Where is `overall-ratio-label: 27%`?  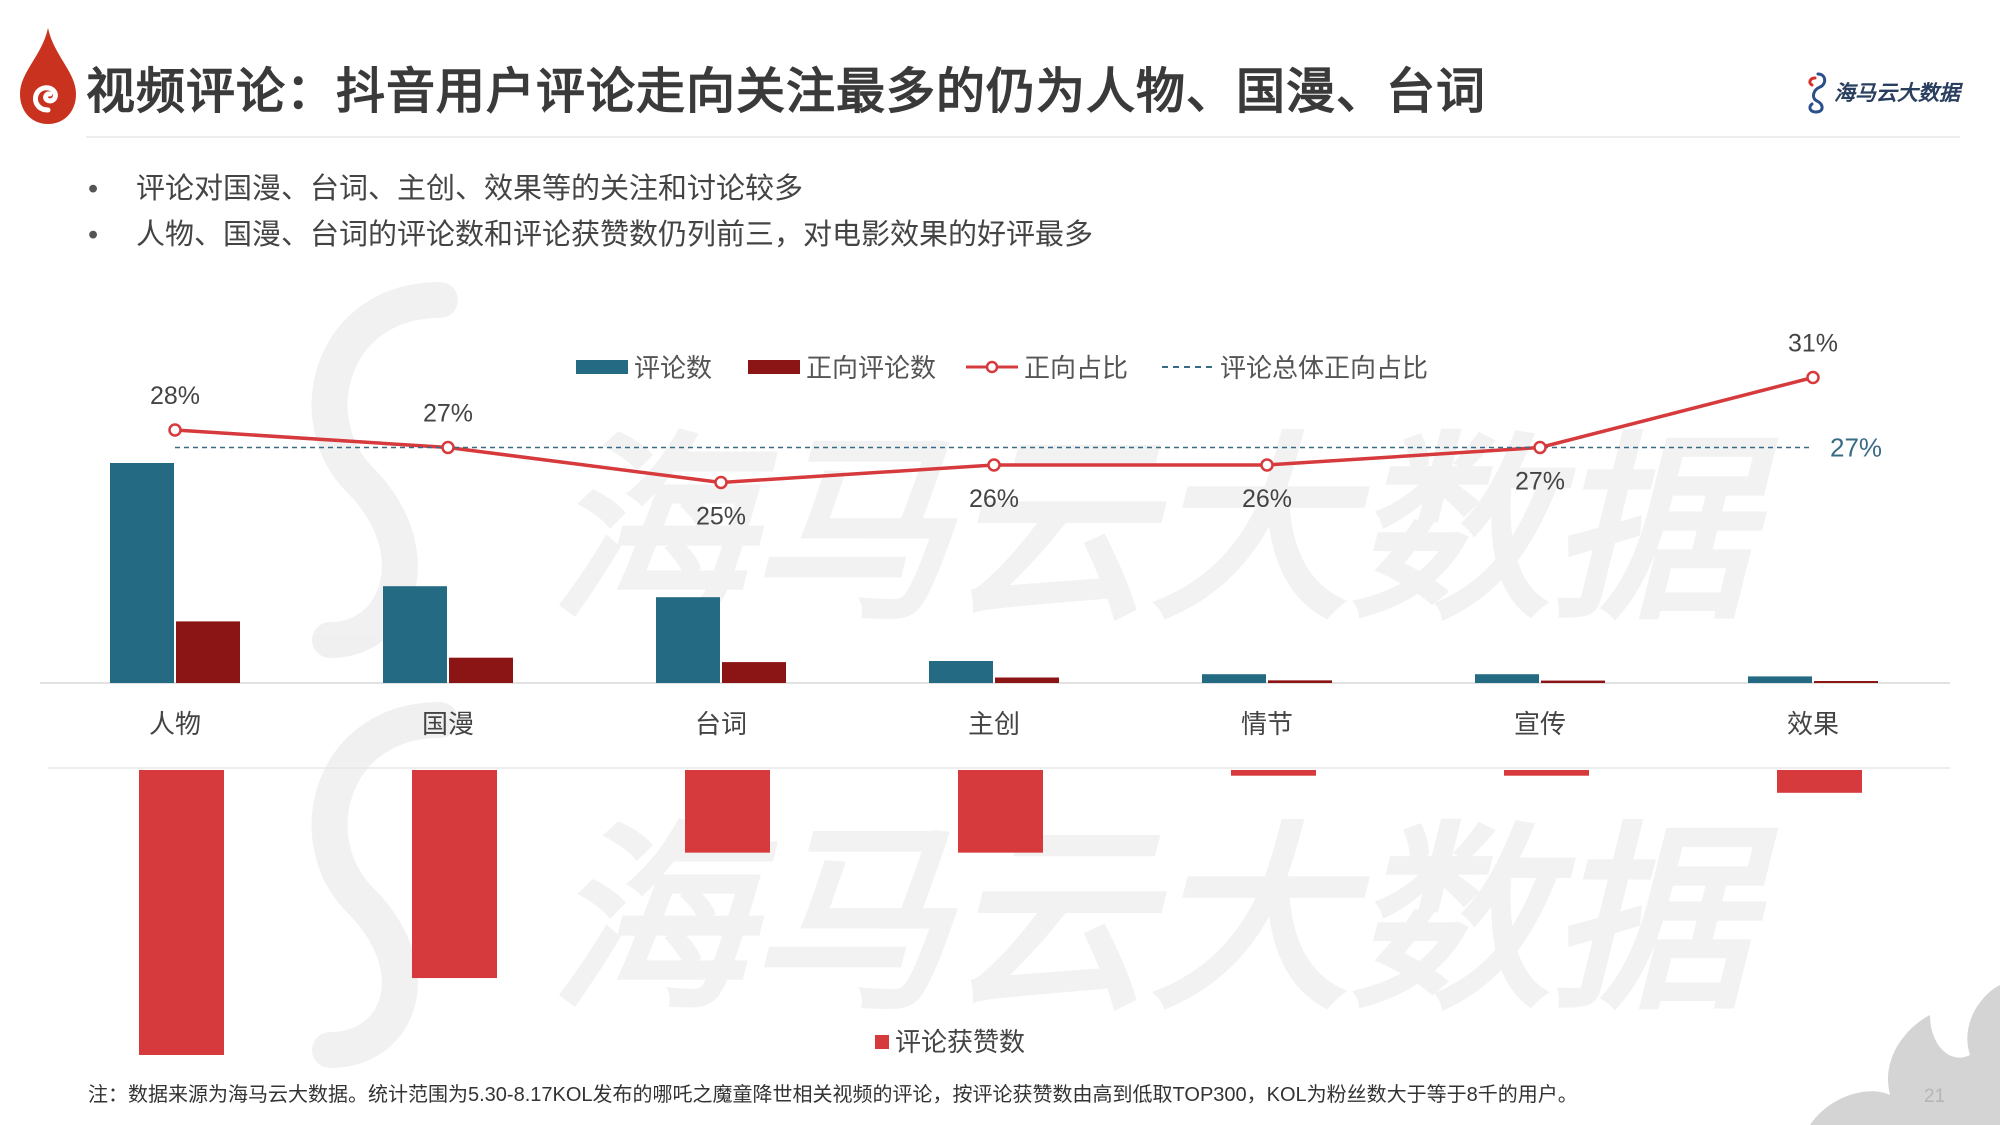 overall-ratio-label: 27% is located at coordinates (1856, 448).